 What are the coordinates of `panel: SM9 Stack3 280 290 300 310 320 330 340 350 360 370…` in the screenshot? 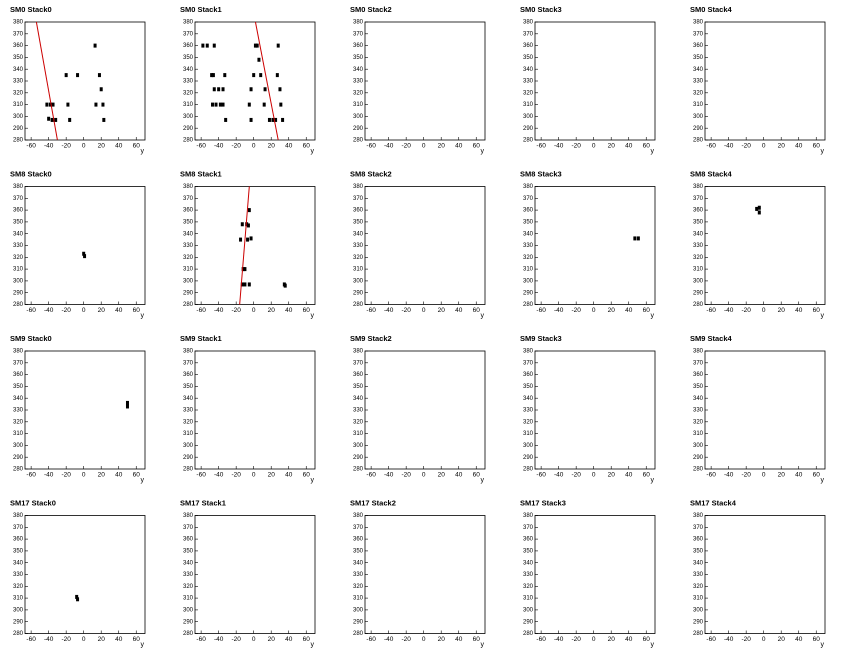 It's located at (588, 409).